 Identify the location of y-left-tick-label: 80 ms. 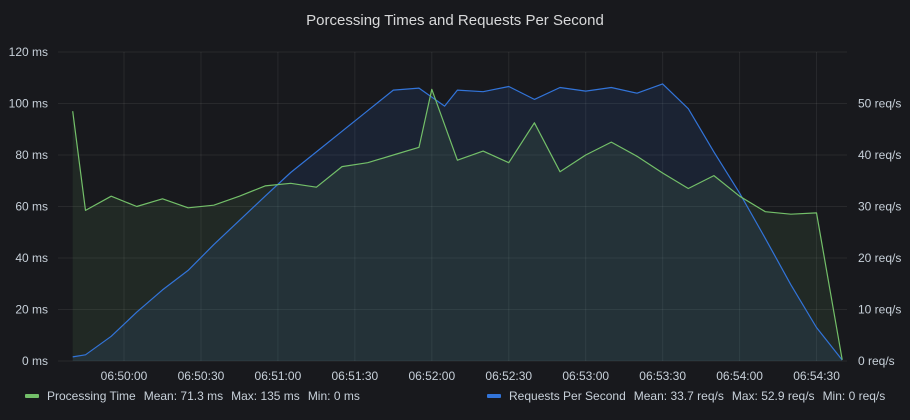
(31, 155).